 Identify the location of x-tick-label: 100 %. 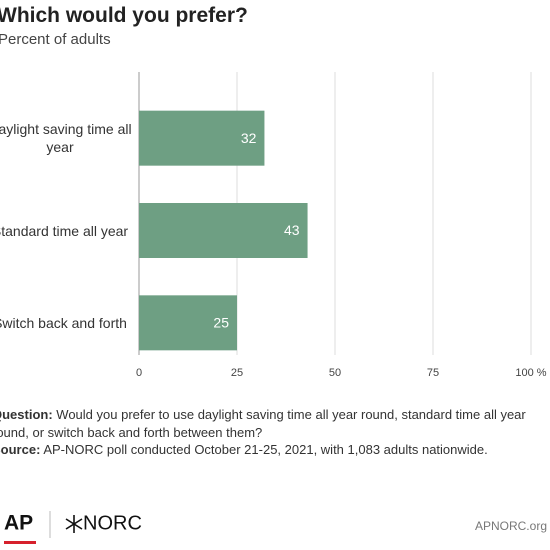
(530, 373).